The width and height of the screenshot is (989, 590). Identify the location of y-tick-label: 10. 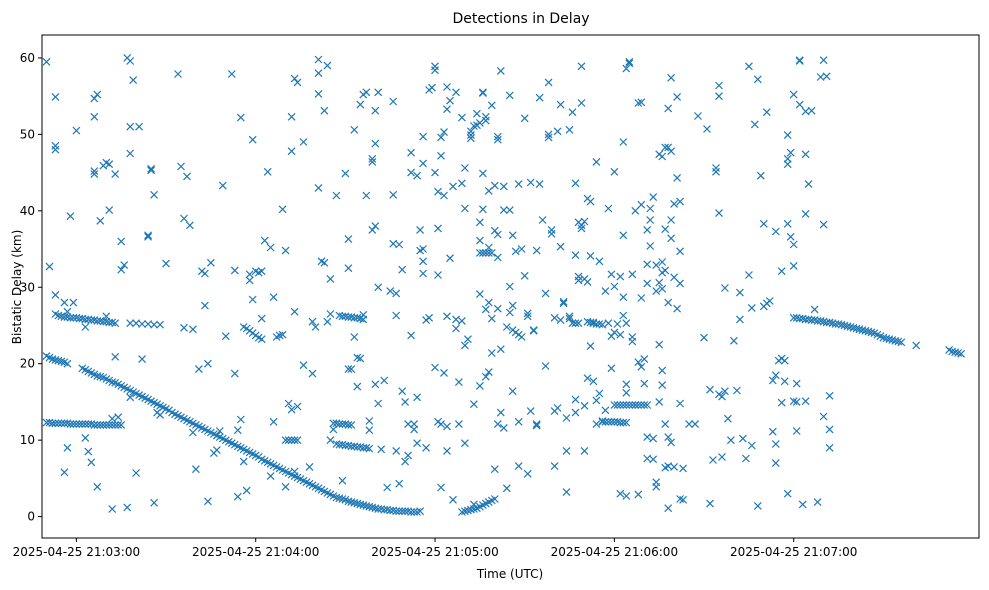
(27, 440).